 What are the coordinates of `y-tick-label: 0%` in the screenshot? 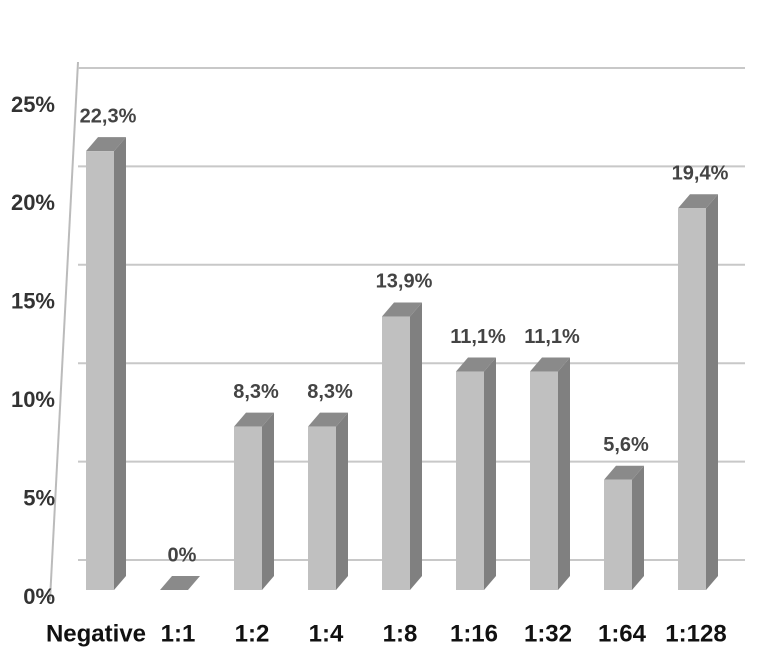 It's located at (39, 596).